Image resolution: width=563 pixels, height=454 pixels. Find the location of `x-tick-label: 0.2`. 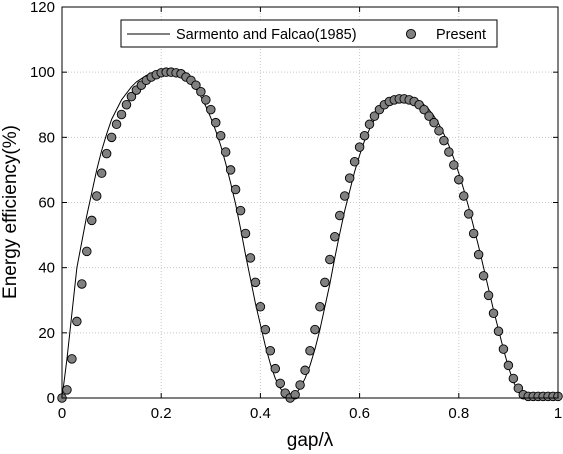

x-tick-label: 0.2 is located at coordinates (161, 413).